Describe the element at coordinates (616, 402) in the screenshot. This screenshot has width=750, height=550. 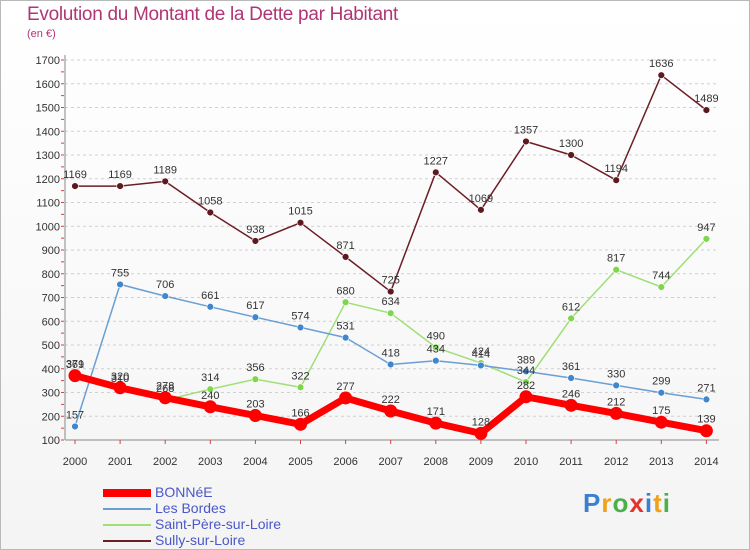
I see `data-label: 212` at that location.